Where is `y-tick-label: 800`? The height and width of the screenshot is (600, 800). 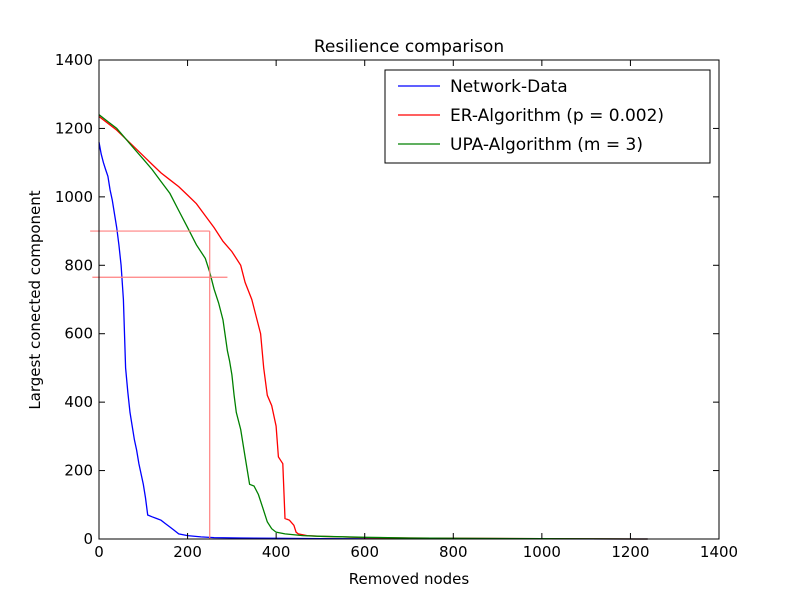 y-tick-label: 800 is located at coordinates (78, 265).